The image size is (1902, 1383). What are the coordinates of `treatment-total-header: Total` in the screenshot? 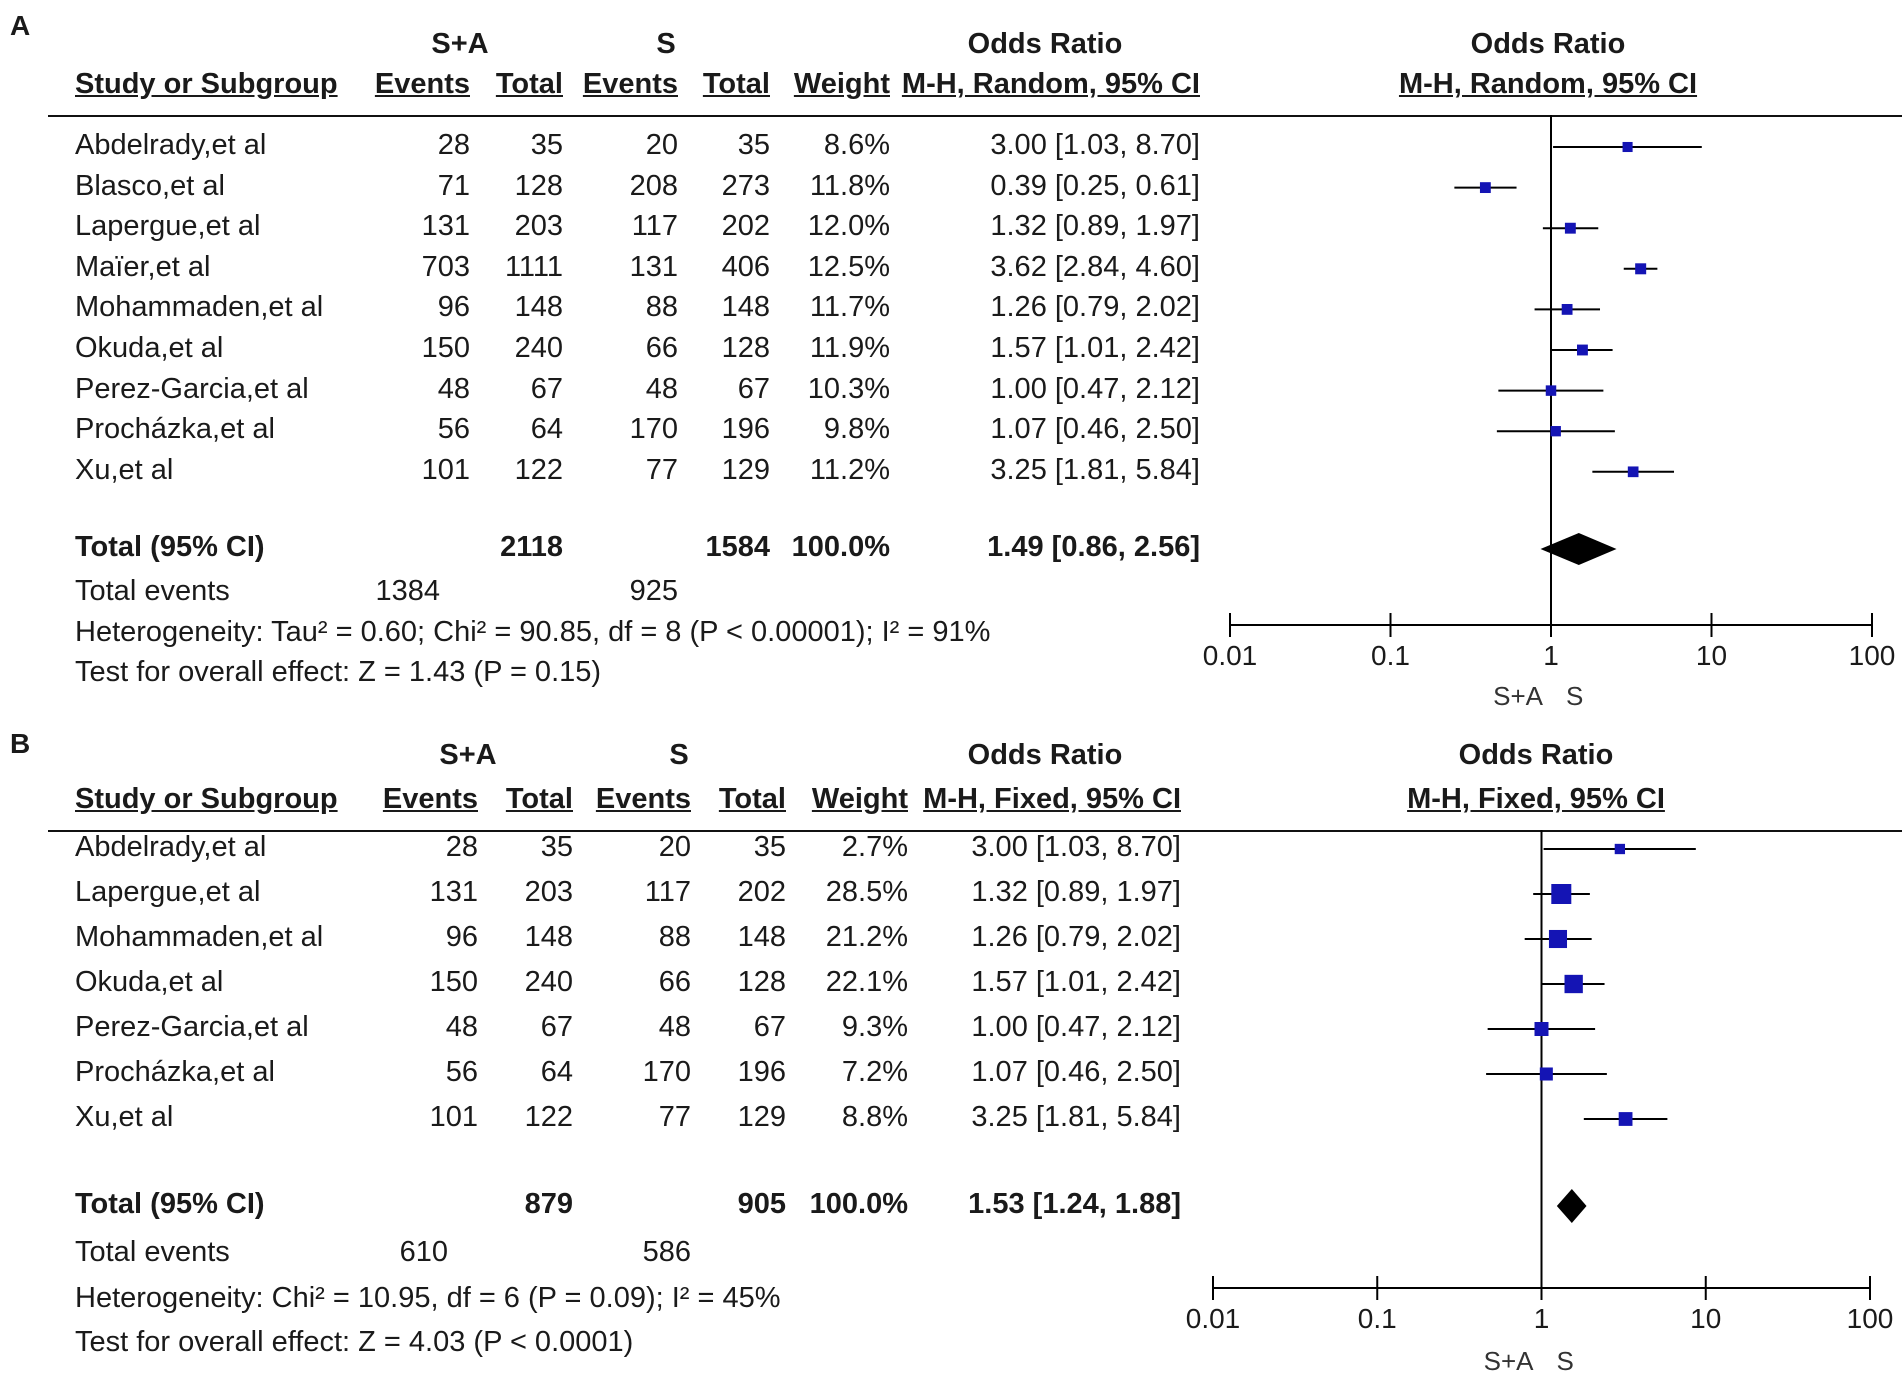 It's located at (539, 799).